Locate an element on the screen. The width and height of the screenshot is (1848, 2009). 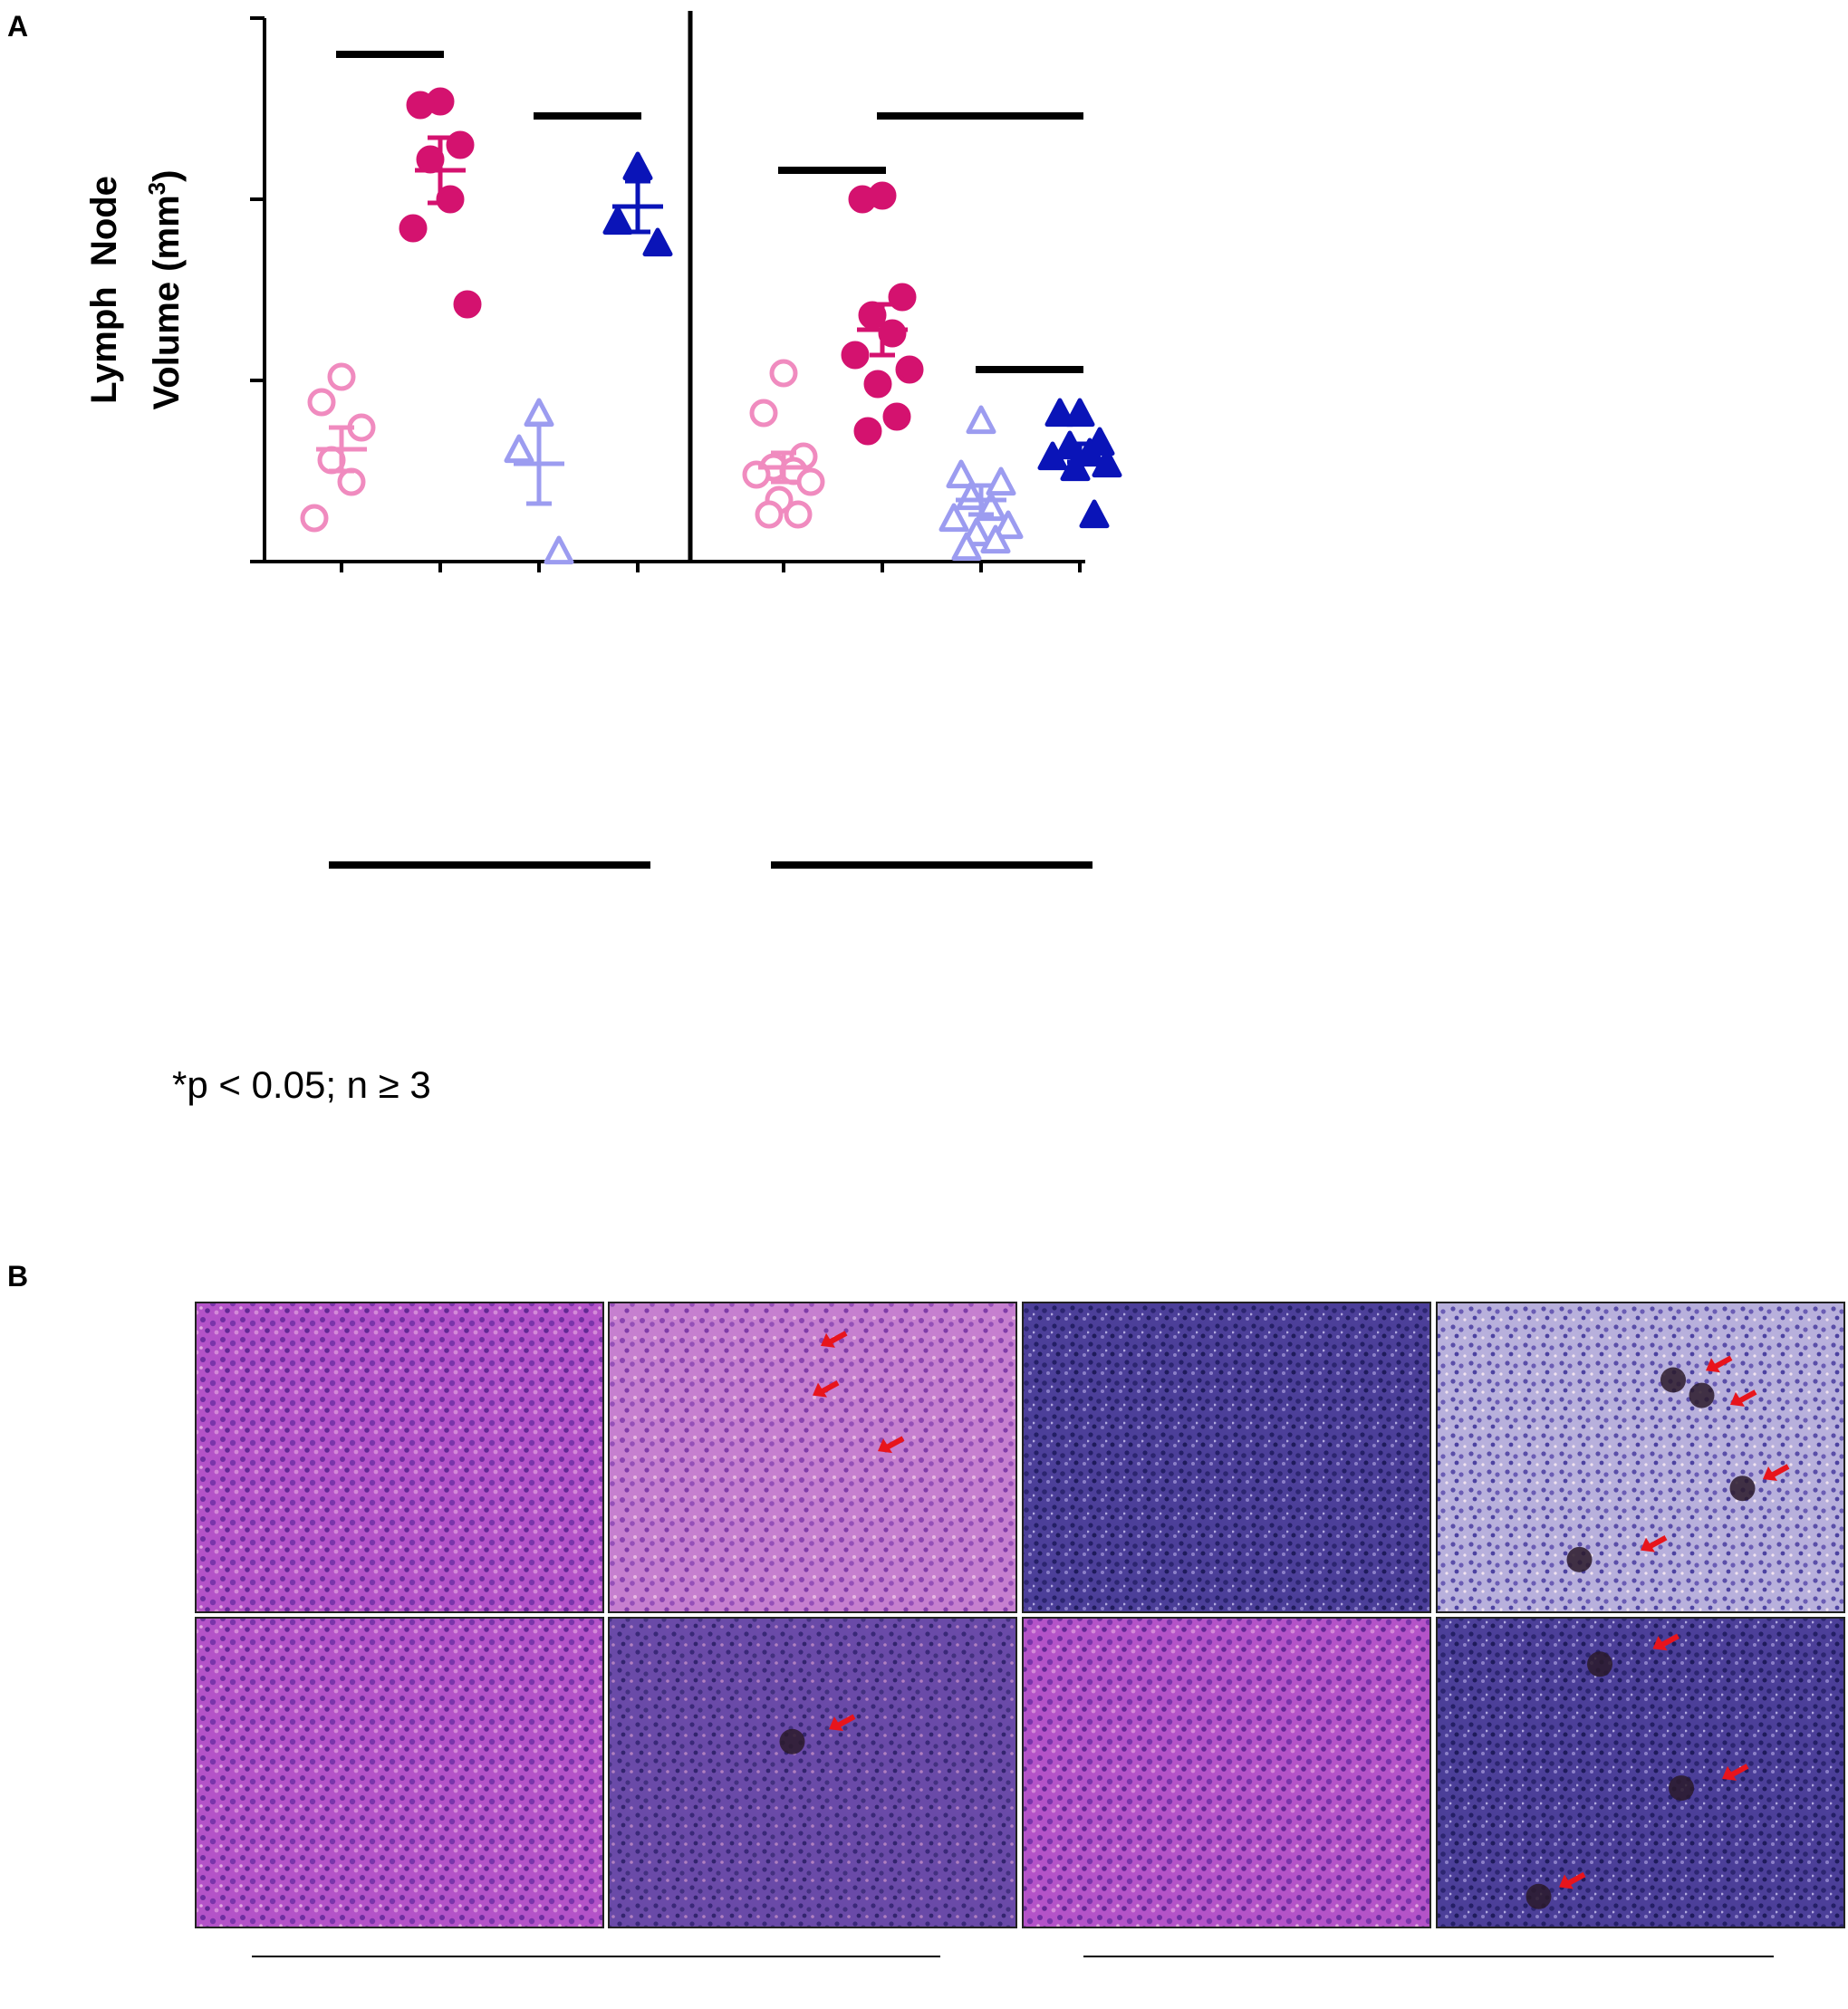
y-axis-title-line1: Lymph Node is located at coordinates (104, 290).